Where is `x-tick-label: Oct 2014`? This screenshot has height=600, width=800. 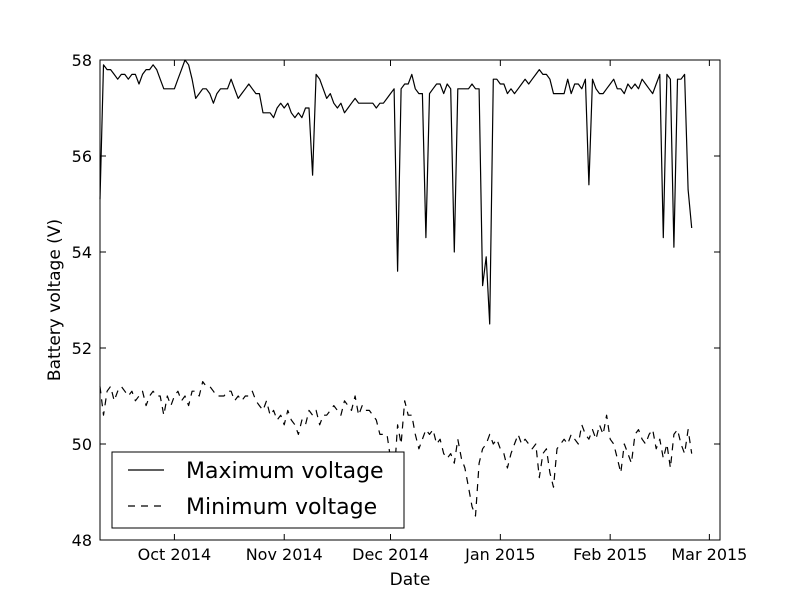 x-tick-label: Oct 2014 is located at coordinates (174, 554).